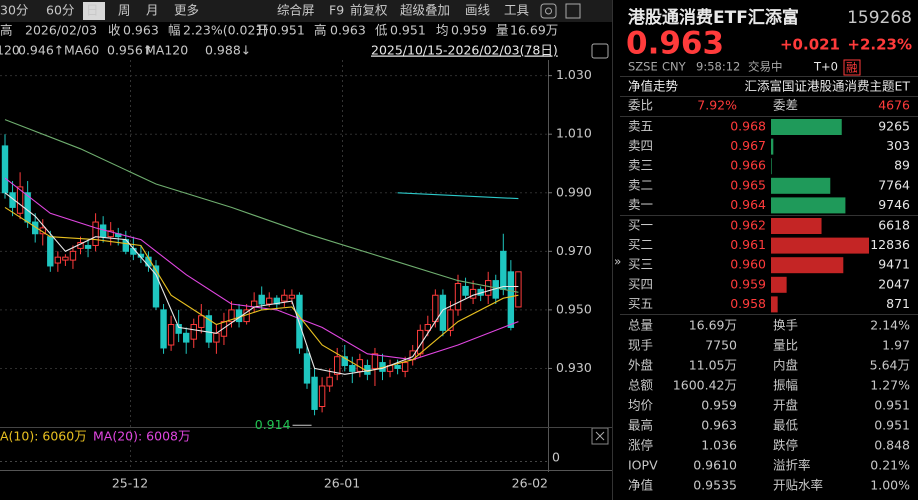 The image size is (918, 500). I want to click on t0-tag: T+0, so click(825, 67).